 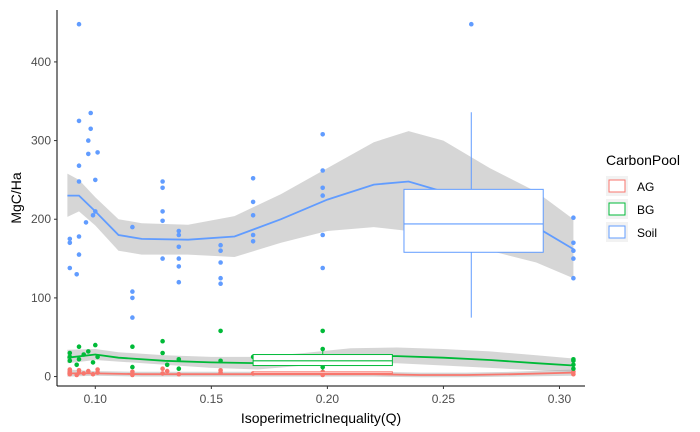 What do you see at coordinates (617, 232) in the screenshot?
I see `legend-swatch-soil` at bounding box center [617, 232].